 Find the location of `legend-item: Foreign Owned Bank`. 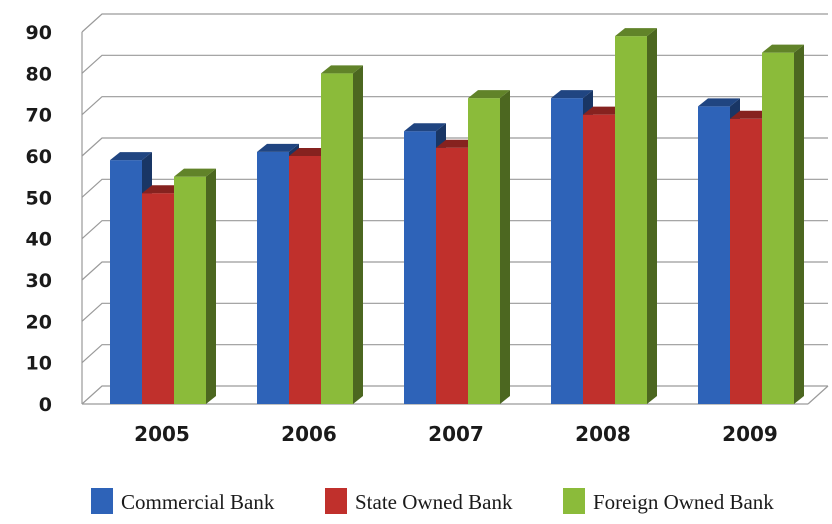

legend-item: Foreign Owned Bank is located at coordinates (668, 501).